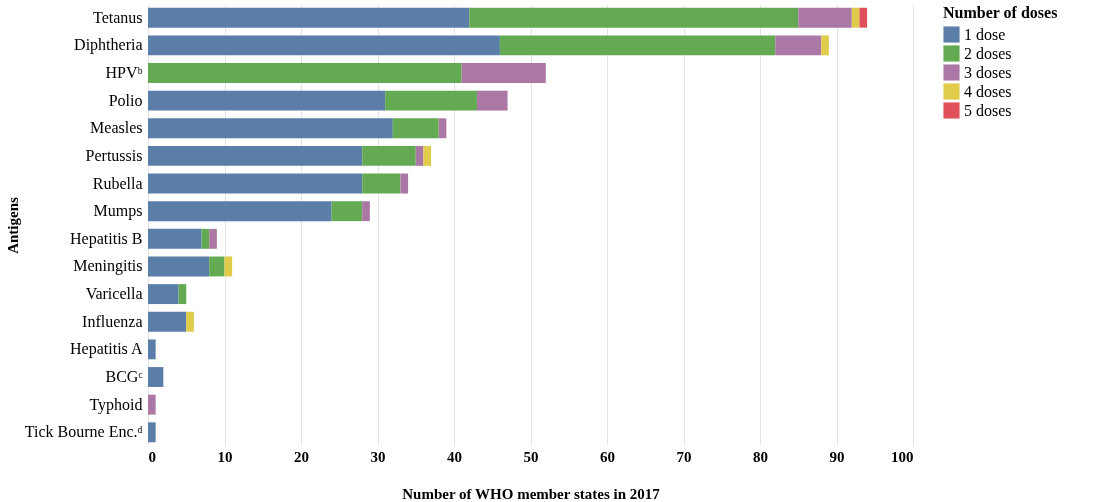 Image resolution: width=1113 pixels, height=502 pixels. I want to click on y-tick-label: Rubella, so click(117, 183).